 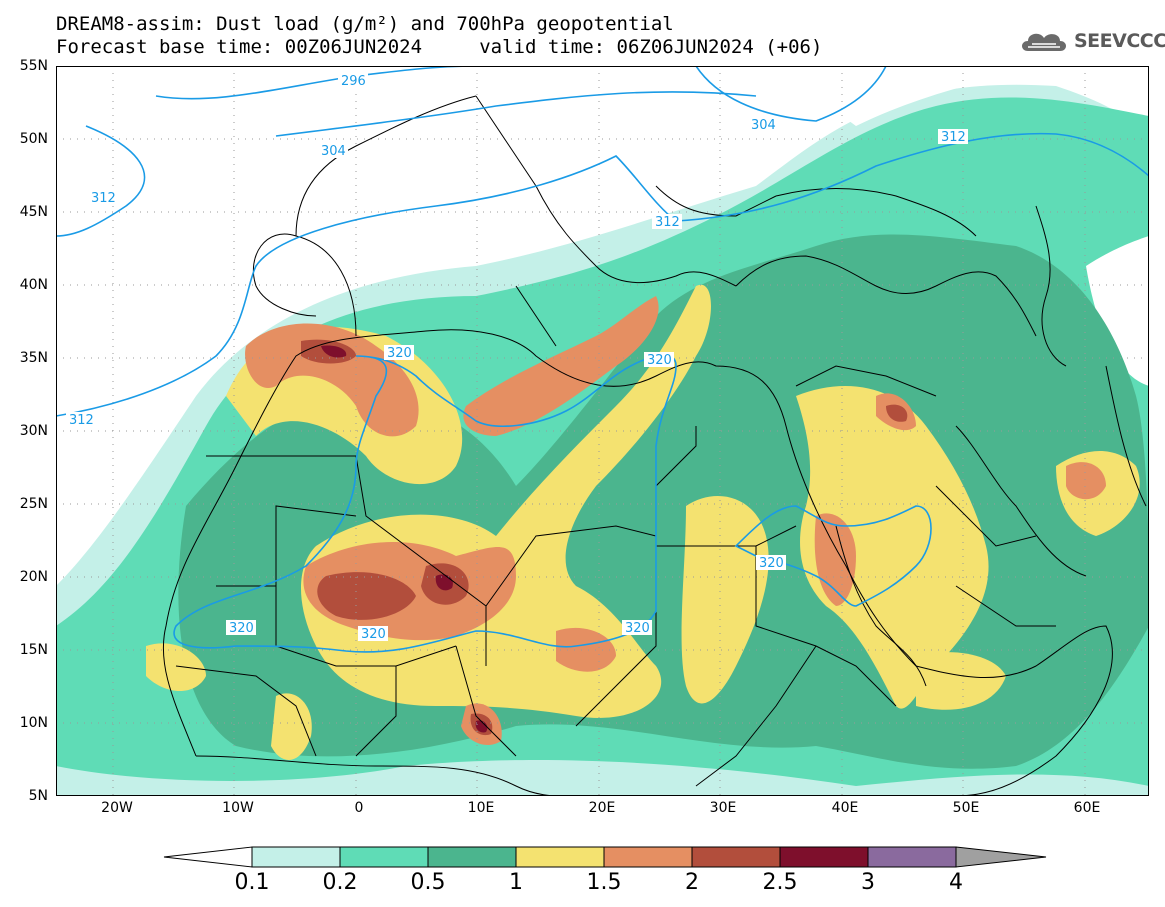 What do you see at coordinates (780, 882) in the screenshot?
I see `colorbar-label-2-5: 2.5` at bounding box center [780, 882].